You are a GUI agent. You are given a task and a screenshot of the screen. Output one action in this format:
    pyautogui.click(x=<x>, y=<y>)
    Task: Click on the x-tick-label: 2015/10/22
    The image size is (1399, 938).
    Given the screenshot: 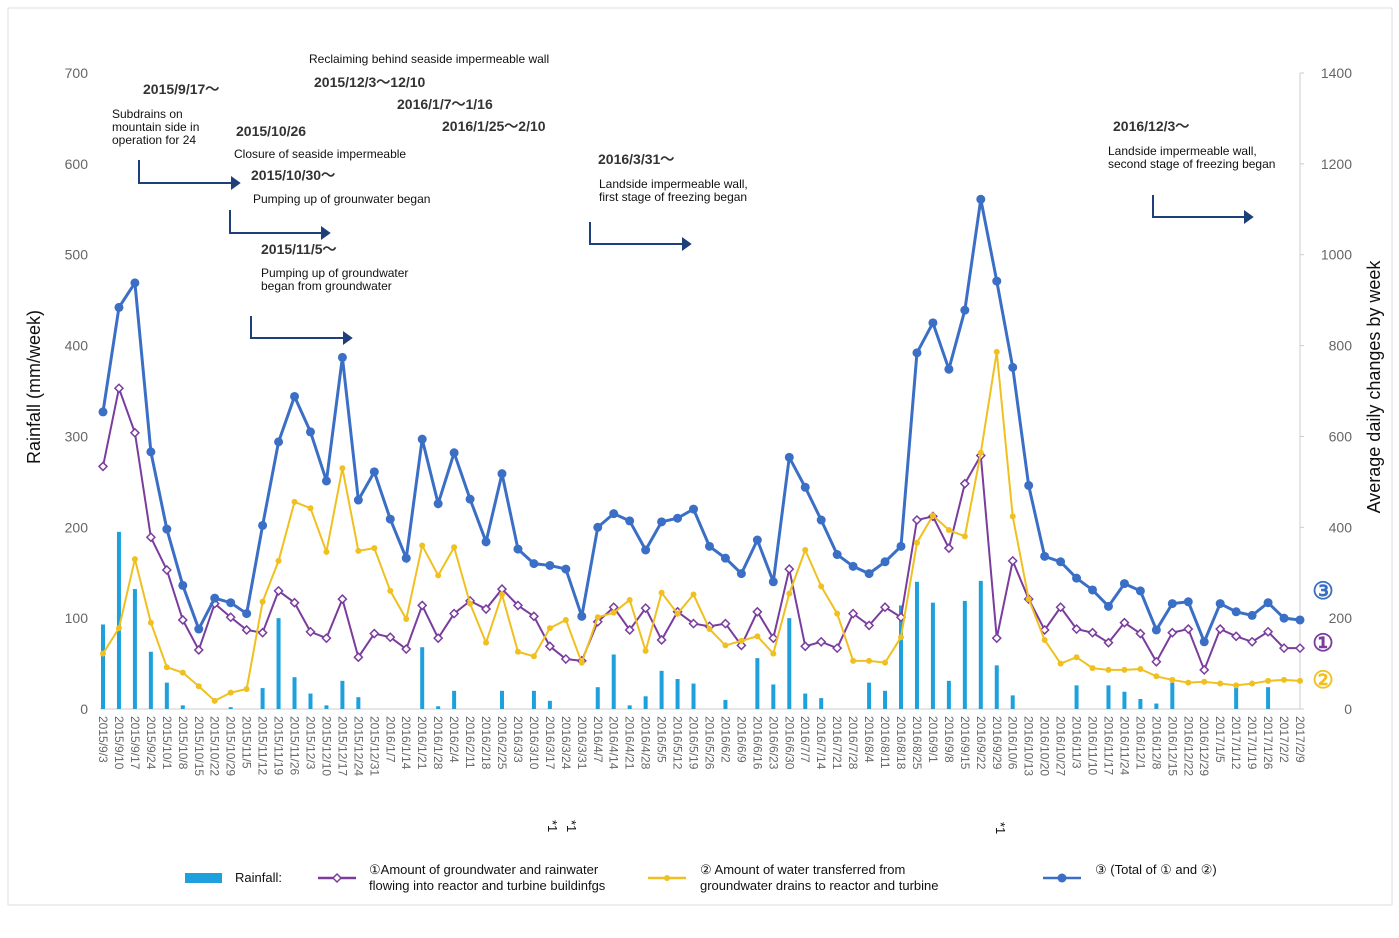 What is the action you would take?
    pyautogui.click(x=215, y=746)
    